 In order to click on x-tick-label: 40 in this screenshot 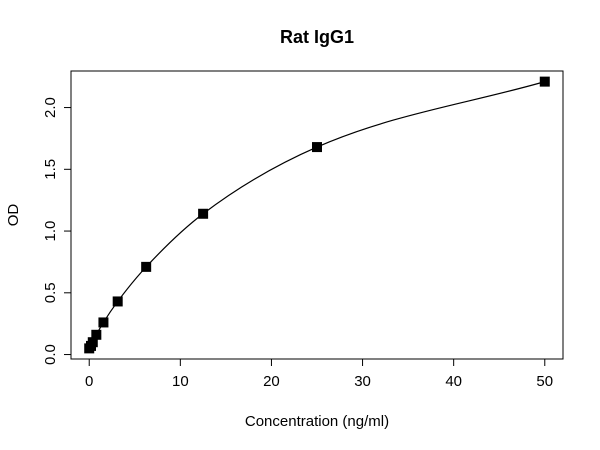, I will do `click(453, 381)`.